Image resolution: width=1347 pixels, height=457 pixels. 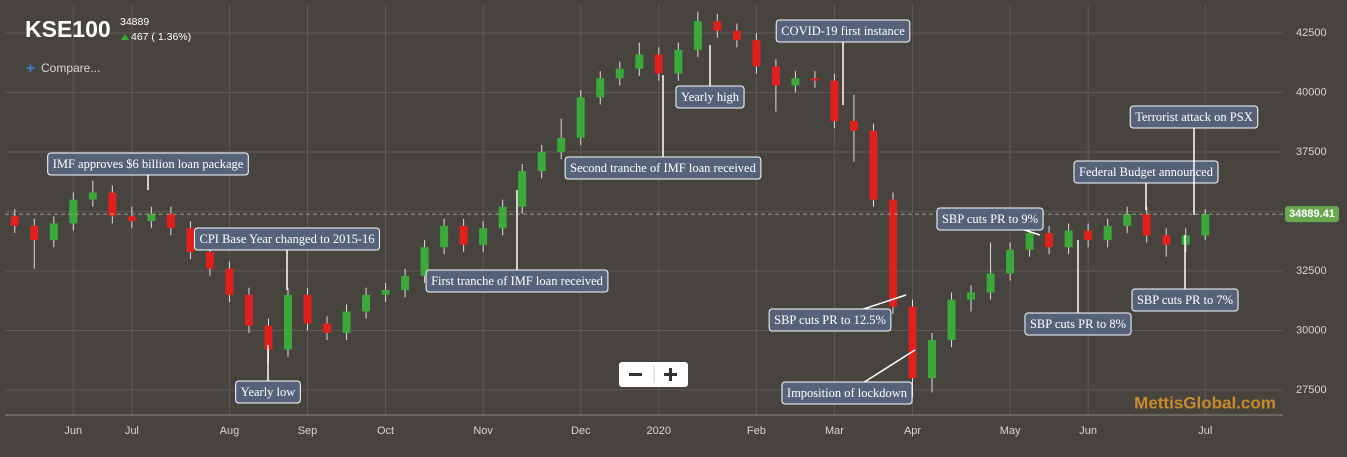 I want to click on zoom-in-bar, so click(x=670, y=374).